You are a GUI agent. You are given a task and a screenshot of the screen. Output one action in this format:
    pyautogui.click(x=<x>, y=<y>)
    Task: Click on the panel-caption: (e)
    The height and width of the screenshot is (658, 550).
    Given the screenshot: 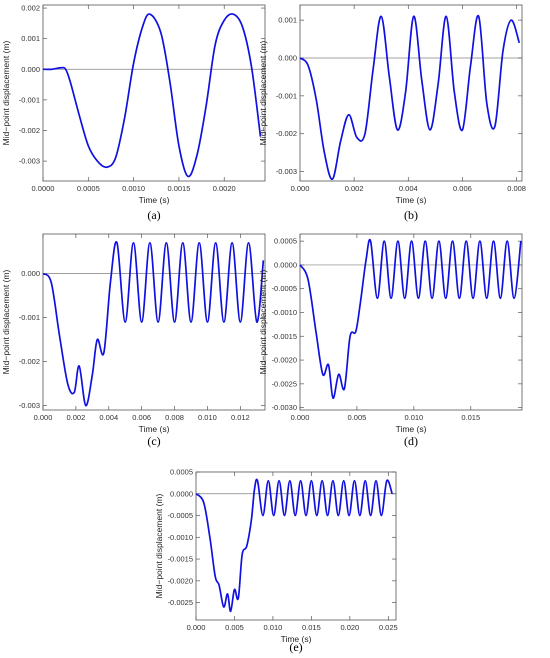 What is the action you would take?
    pyautogui.click(x=295, y=647)
    